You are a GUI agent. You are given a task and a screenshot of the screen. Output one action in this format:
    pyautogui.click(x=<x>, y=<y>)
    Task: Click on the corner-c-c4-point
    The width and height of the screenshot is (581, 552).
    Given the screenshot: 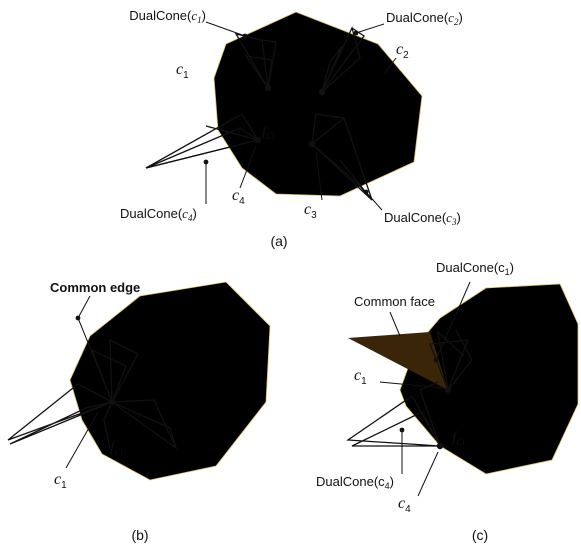 What is the action you would take?
    pyautogui.click(x=440, y=446)
    